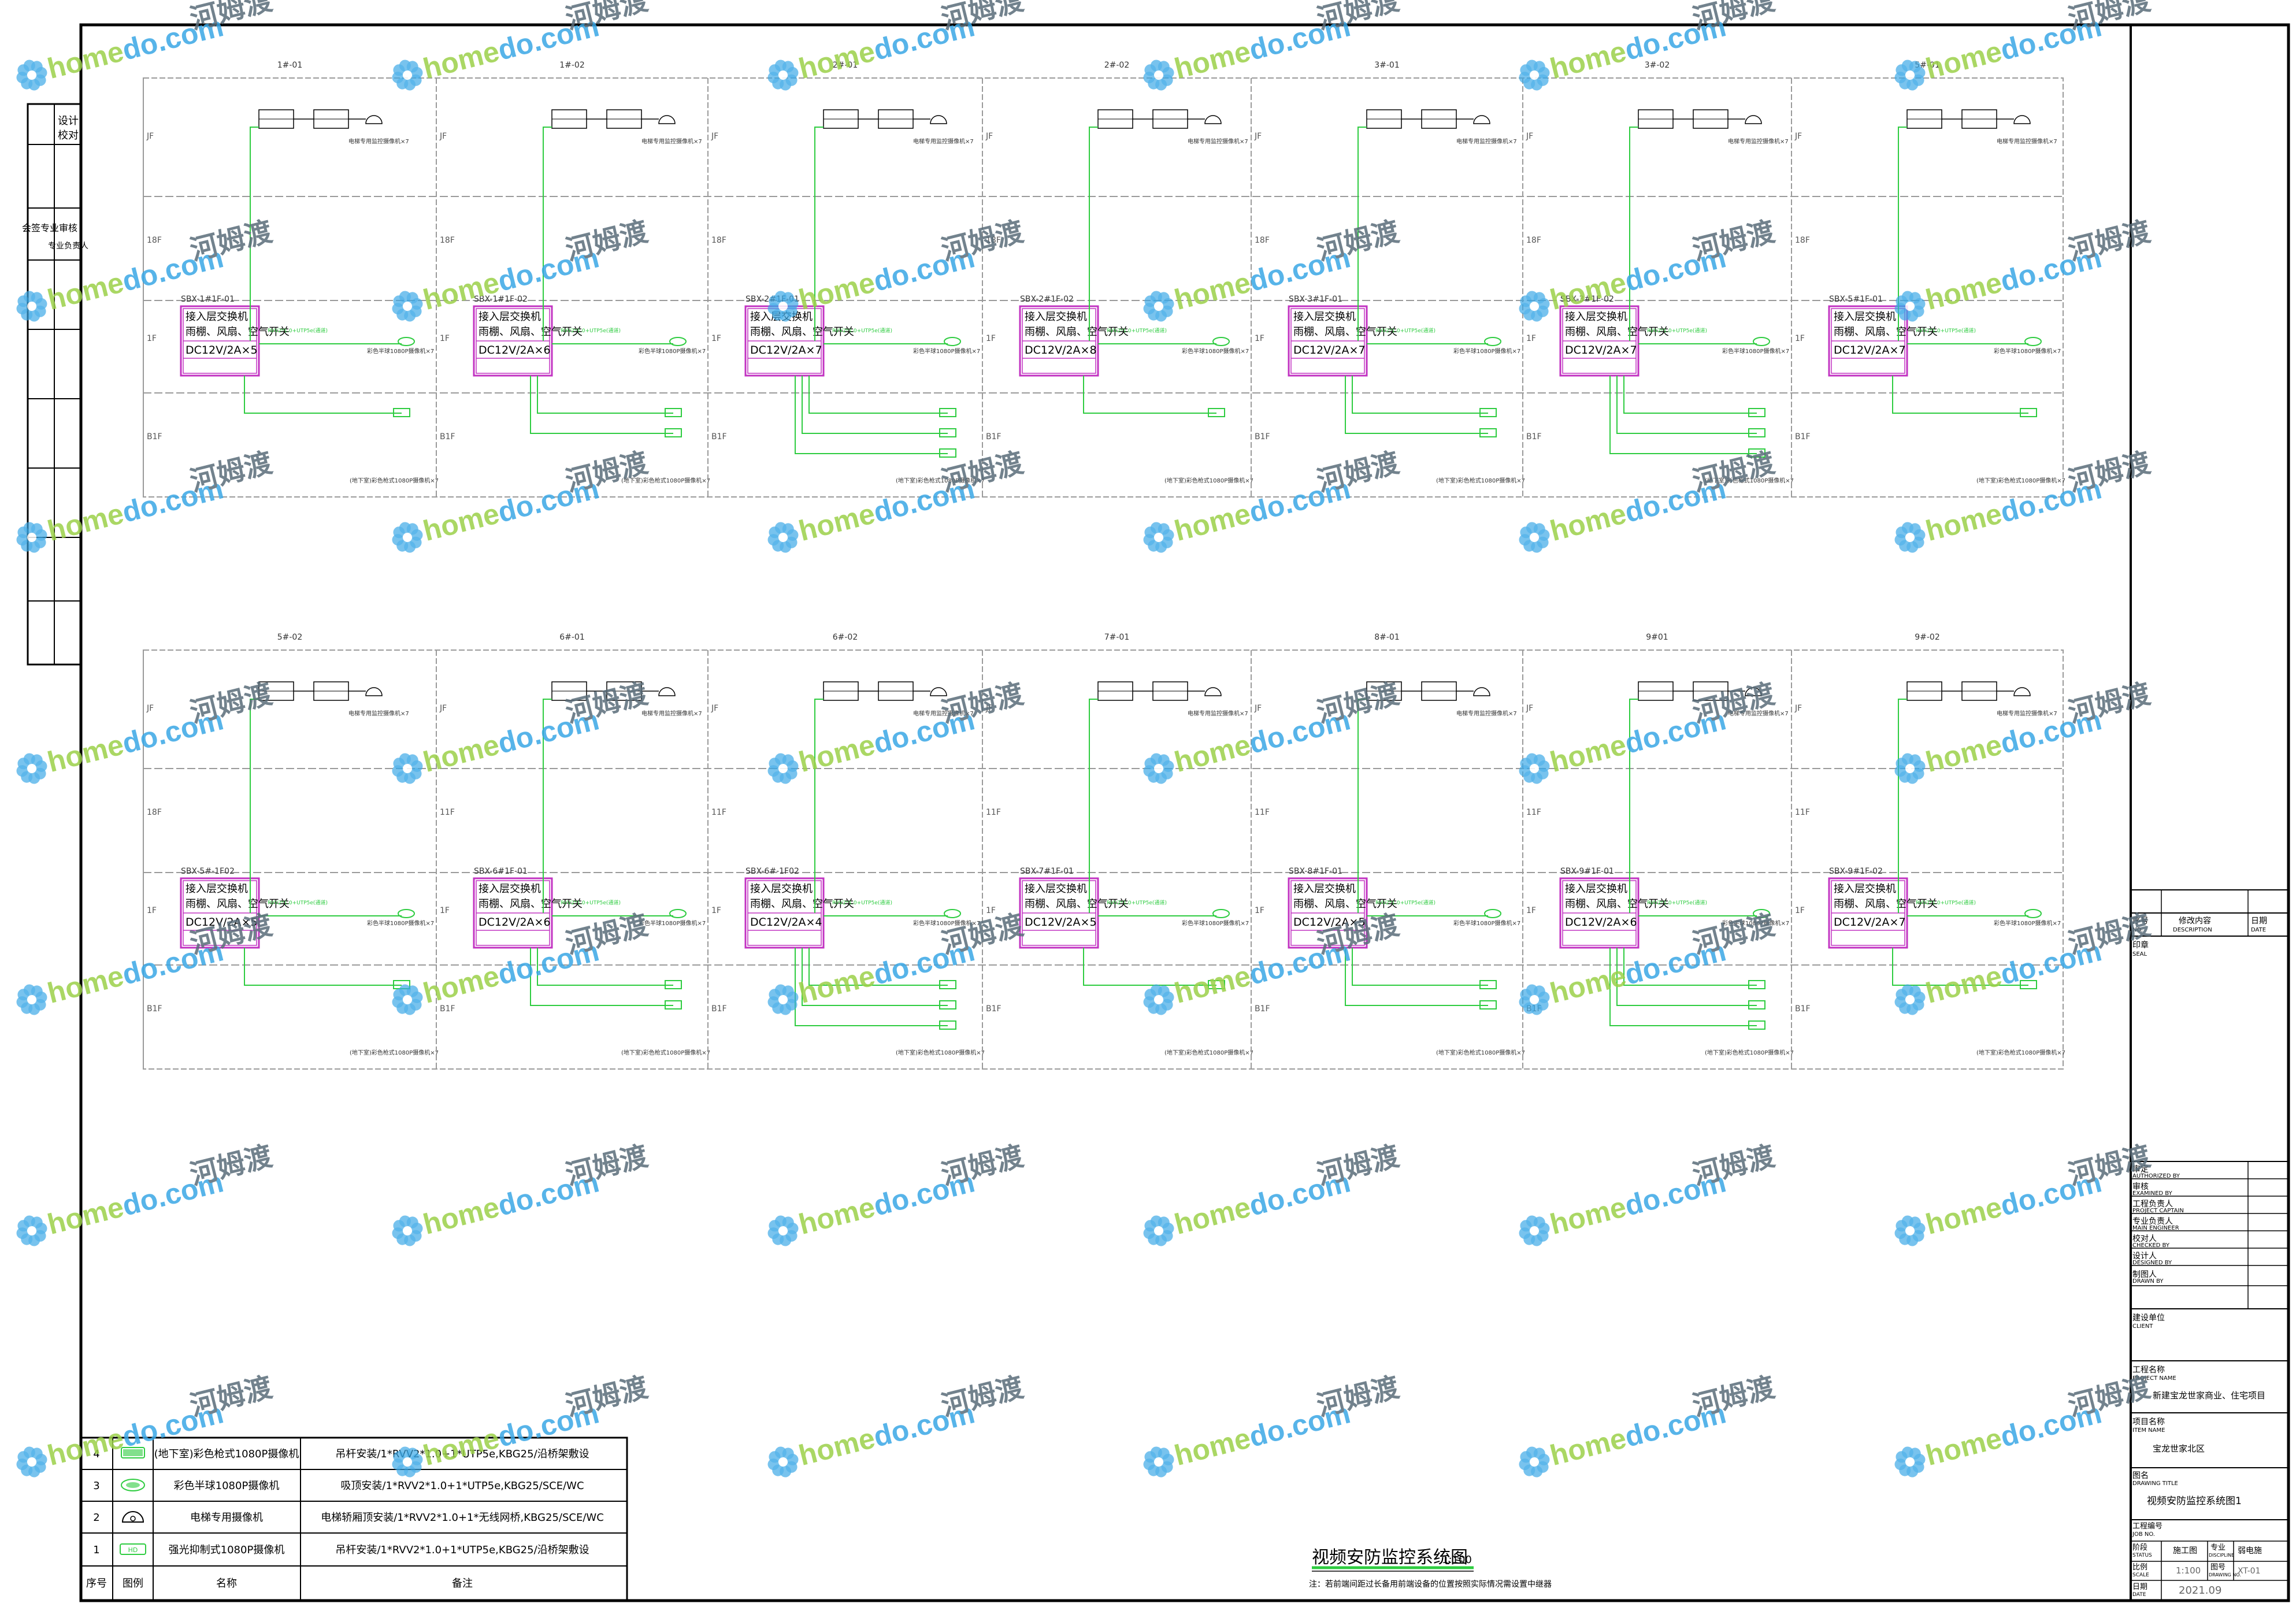  Describe the element at coordinates (2152, 1204) in the screenshot. I see `captain: 工程负责人` at that location.